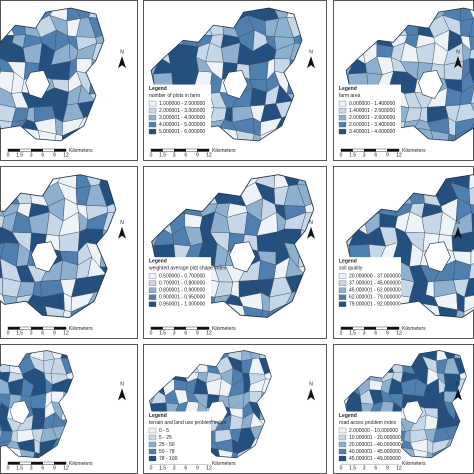  What do you see at coordinates (182, 132) in the screenshot?
I see `legend-entry: 5.000001 - 6.000000` at bounding box center [182, 132].